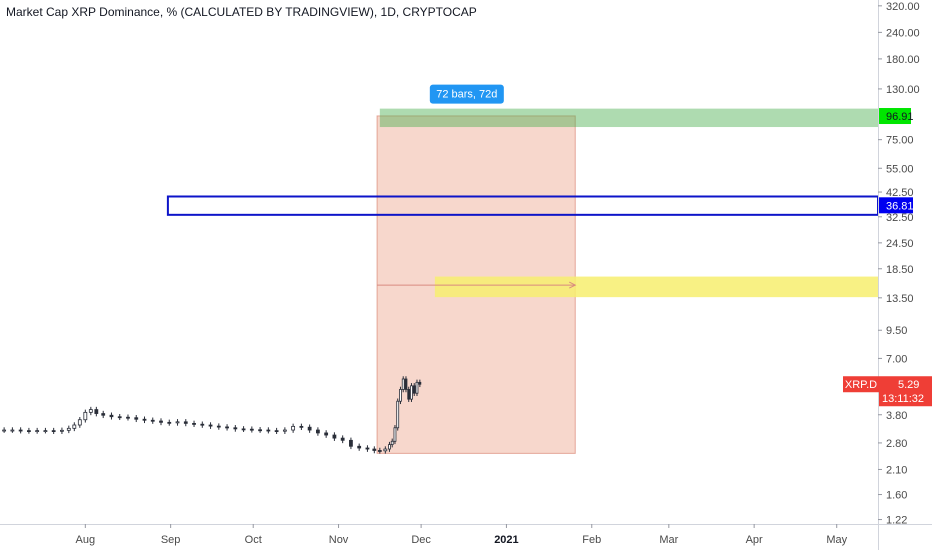 The image size is (932, 550). Describe the element at coordinates (896, 470) in the screenshot. I see `price-tick-label: 2.10` at that location.